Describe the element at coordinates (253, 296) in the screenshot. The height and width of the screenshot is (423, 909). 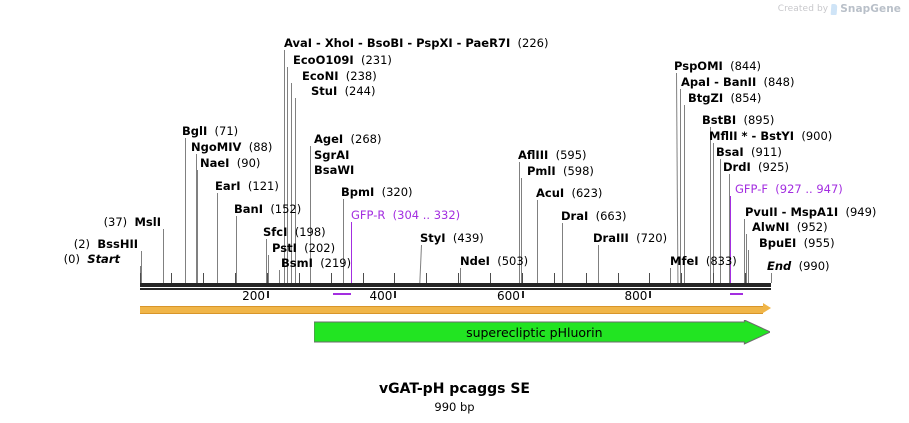
I see `ruler-label-200: 200` at that location.